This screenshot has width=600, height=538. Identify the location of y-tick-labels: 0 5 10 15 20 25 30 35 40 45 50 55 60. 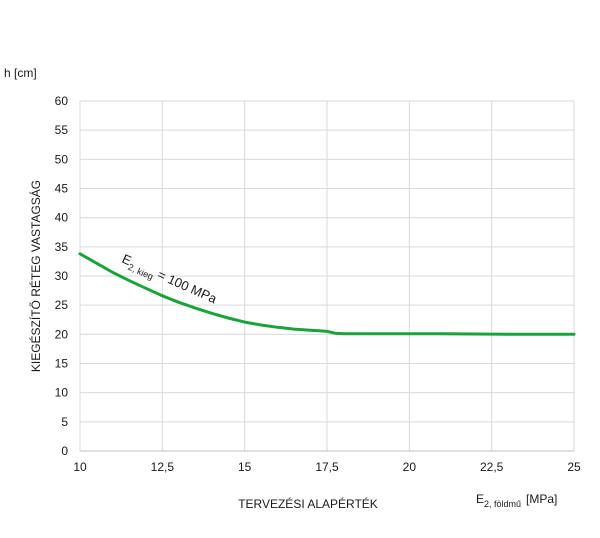
(62, 276).